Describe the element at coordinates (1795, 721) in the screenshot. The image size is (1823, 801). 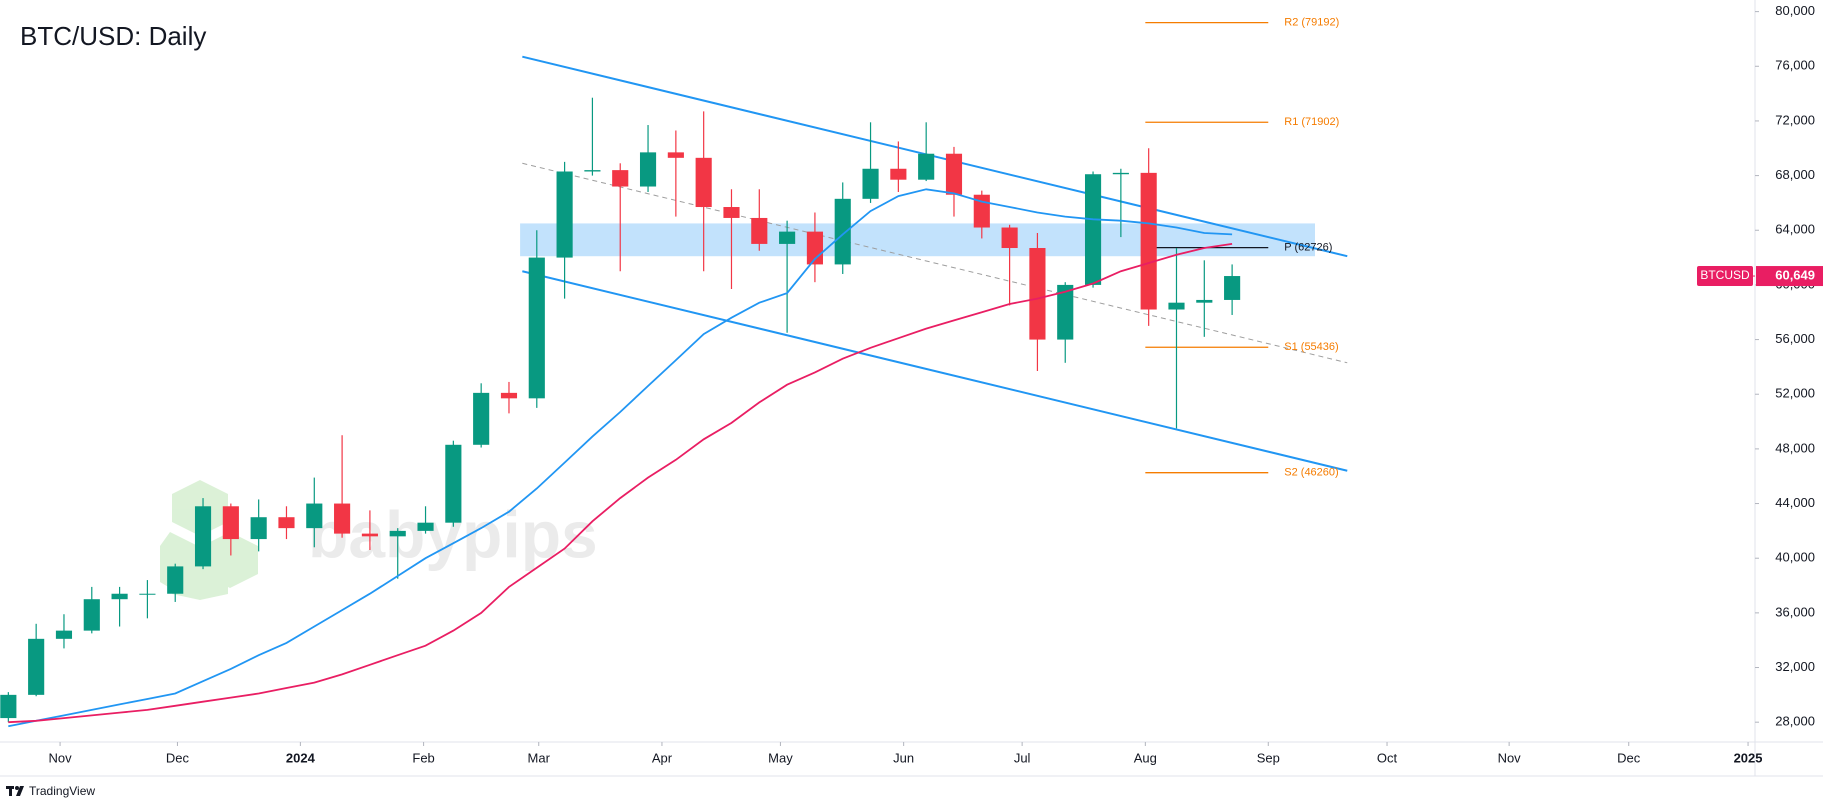
I see `y-tick-label: 28,000` at that location.